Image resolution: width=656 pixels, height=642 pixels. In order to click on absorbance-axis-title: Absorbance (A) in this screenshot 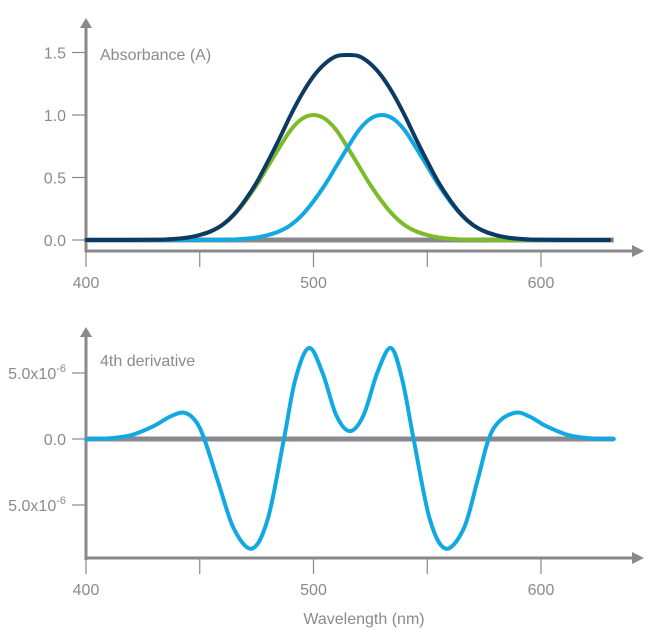, I will do `click(155, 55)`.